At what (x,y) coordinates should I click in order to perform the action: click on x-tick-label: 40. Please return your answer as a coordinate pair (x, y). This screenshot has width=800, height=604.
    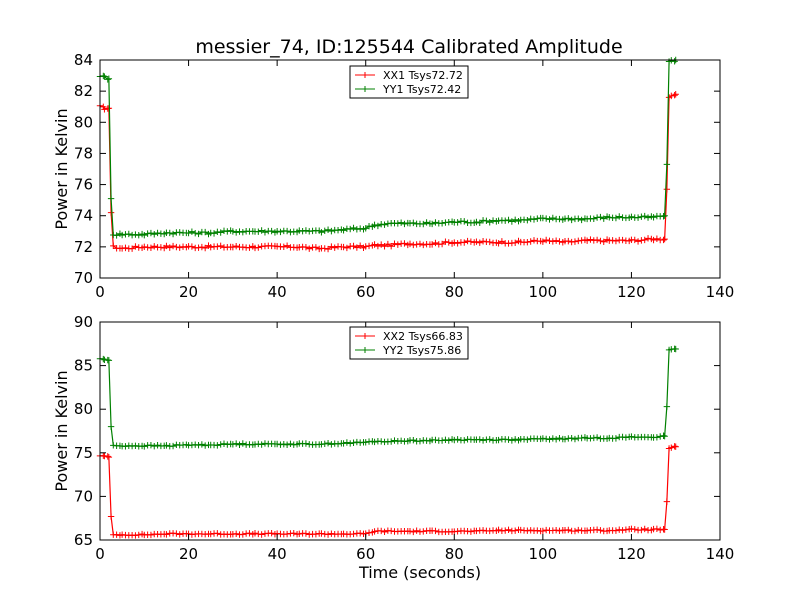
    Looking at the image, I should click on (277, 554).